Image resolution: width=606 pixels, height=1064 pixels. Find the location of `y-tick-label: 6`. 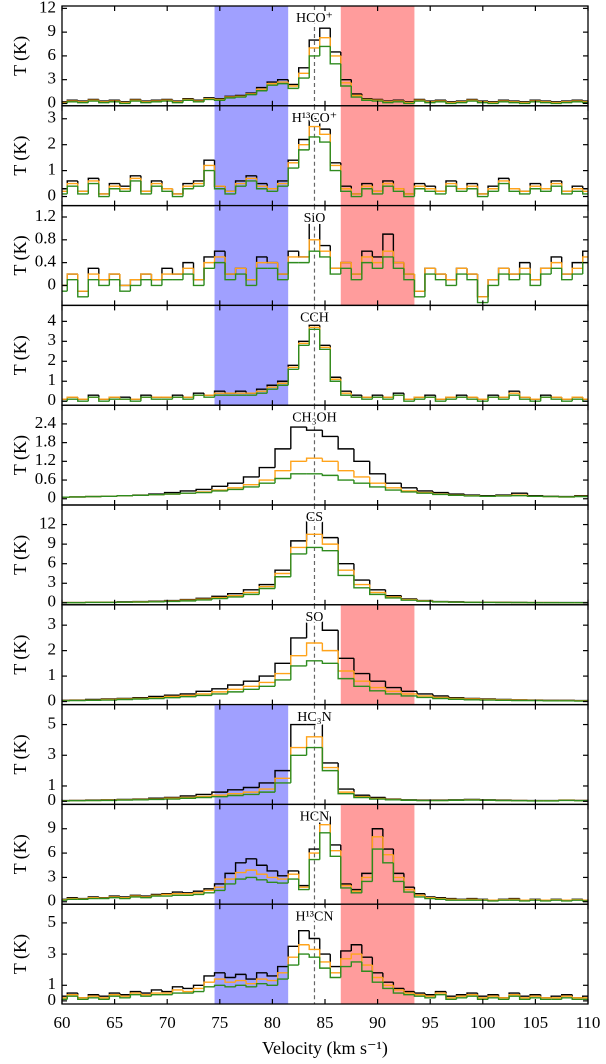

y-tick-label: 6 is located at coordinates (52, 54).